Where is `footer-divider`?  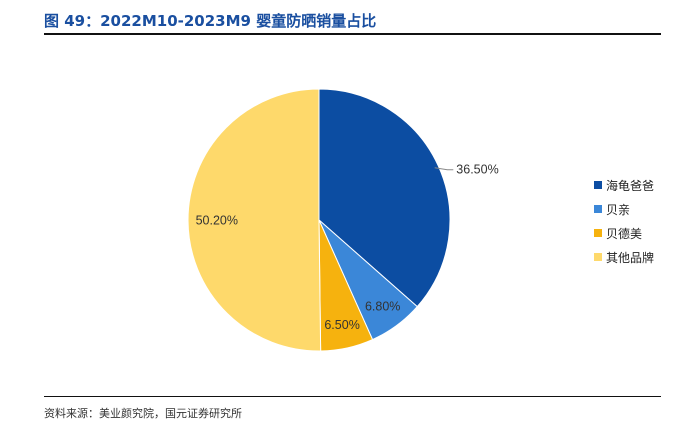 footer-divider is located at coordinates (352, 396).